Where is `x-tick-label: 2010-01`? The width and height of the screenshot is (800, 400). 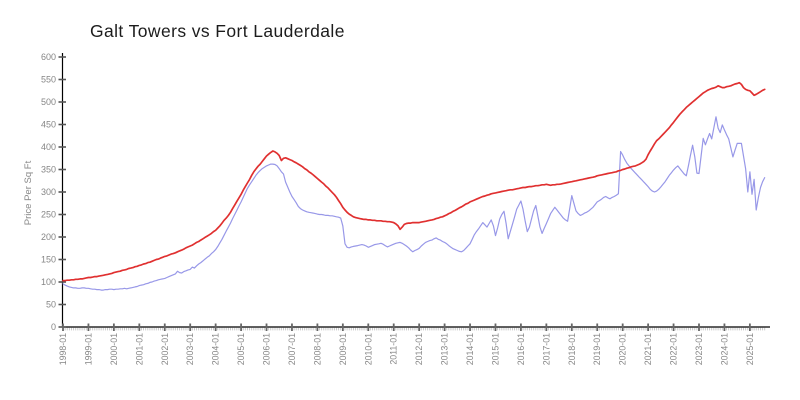 x-tick-label: 2010-01 is located at coordinates (368, 349).